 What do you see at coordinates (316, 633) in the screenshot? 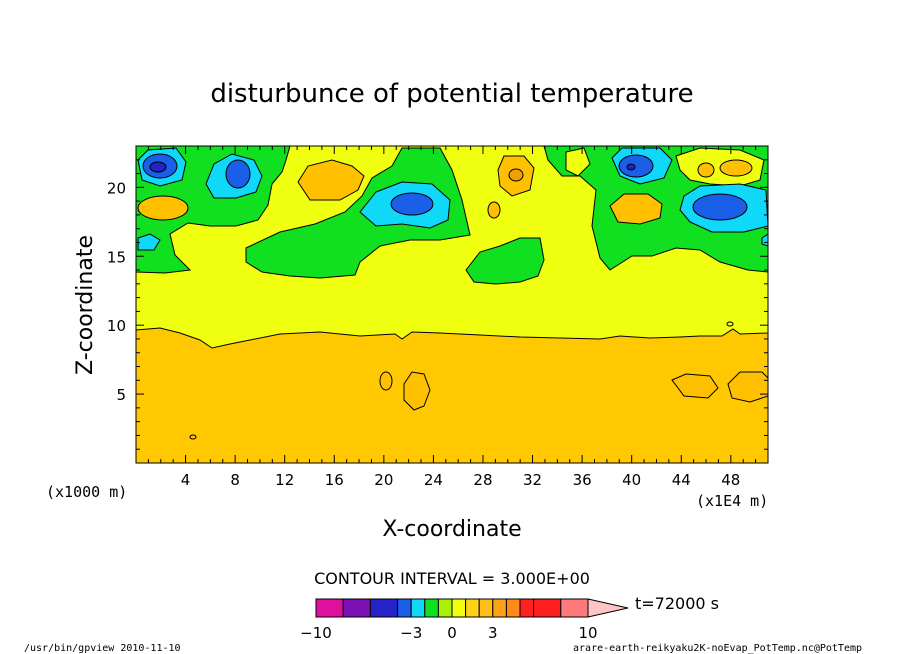
I see `colorbar-tick-label: −10` at bounding box center [316, 633].